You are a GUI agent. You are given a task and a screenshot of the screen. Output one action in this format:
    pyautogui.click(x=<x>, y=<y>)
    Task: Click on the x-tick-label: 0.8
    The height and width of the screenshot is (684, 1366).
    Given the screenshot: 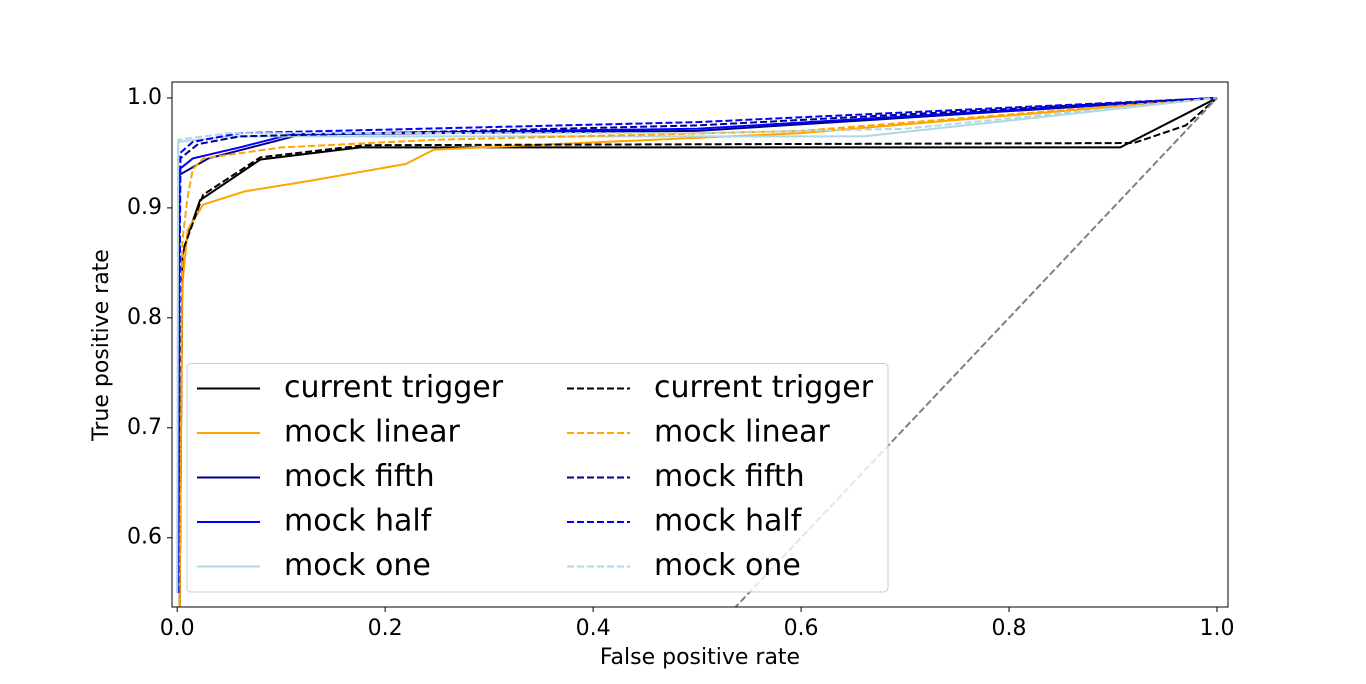 What is the action you would take?
    pyautogui.click(x=1009, y=628)
    